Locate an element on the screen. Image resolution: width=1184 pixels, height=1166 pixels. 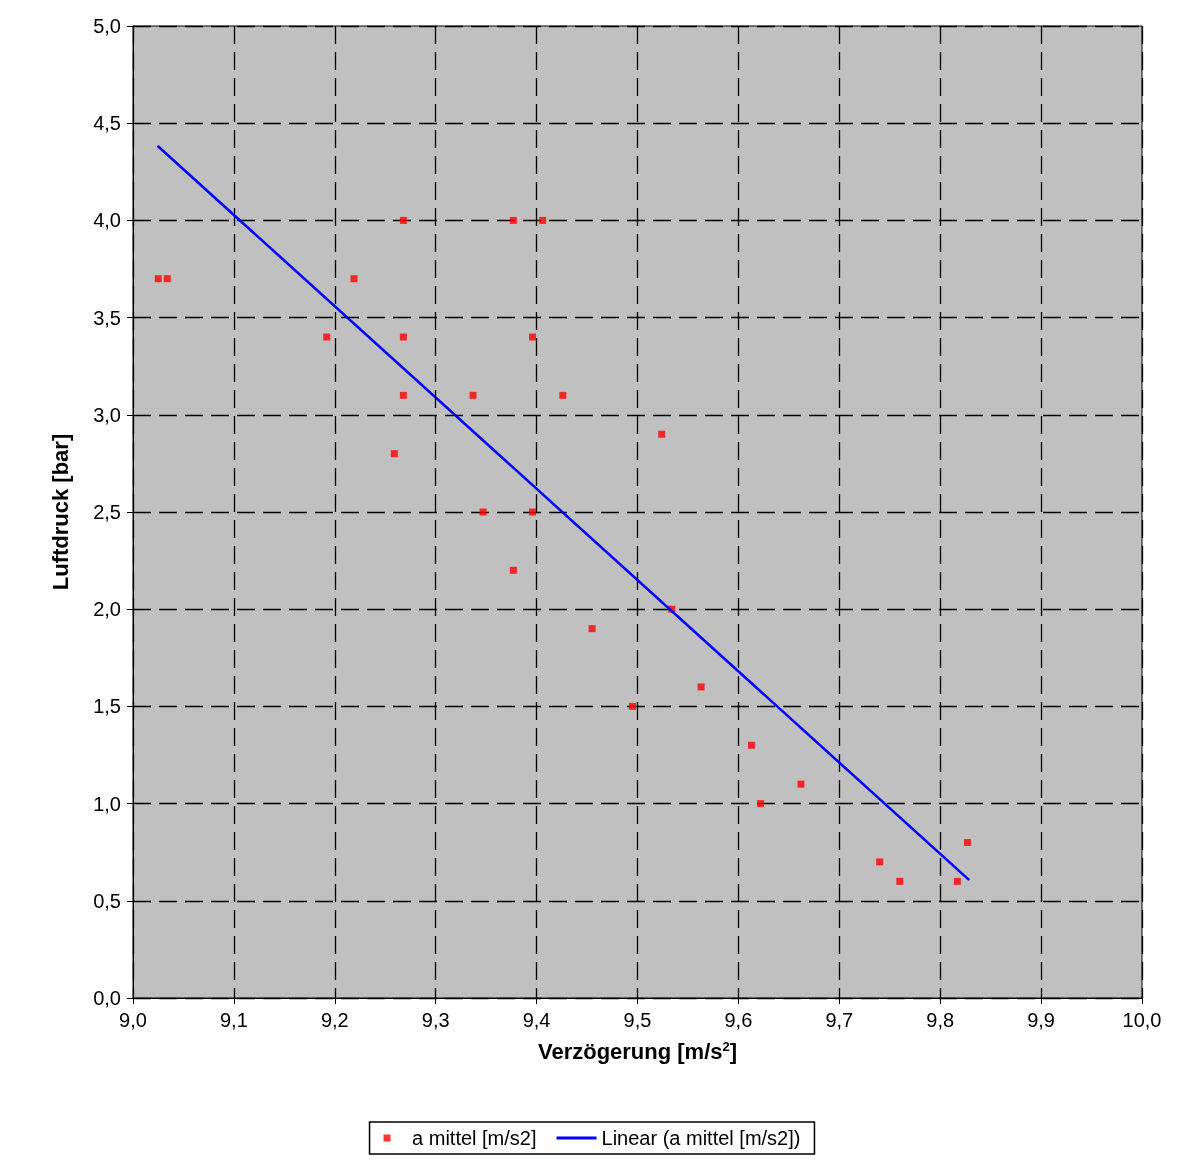
legend-label: a mittel [m/s2] is located at coordinates (474, 1138).